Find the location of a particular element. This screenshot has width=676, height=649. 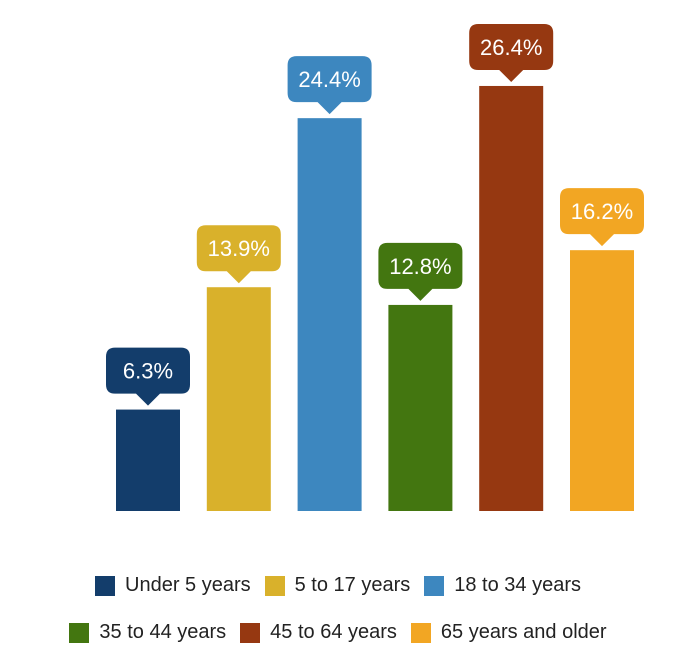

data-label-65-years-and-older: 16.2% is located at coordinates (602, 211).